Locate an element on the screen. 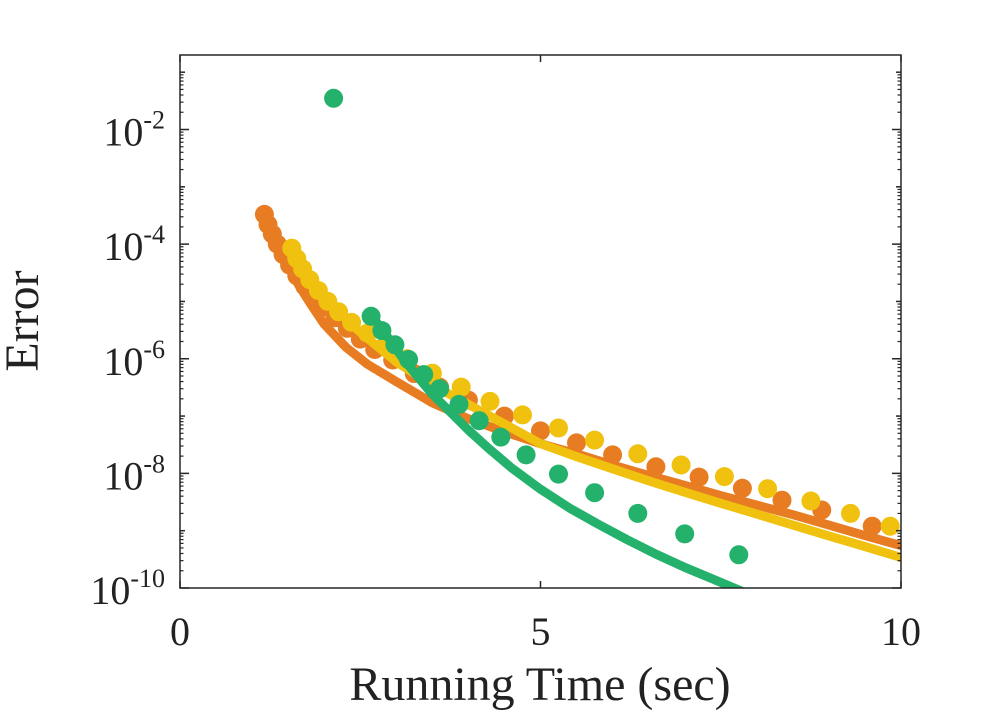 This screenshot has width=997, height=713. y-tick-labels: 10⁻² 10⁻⁴ 10⁻⁶ 10⁻⁸ 10⁻¹⁰ is located at coordinates (127, 359).